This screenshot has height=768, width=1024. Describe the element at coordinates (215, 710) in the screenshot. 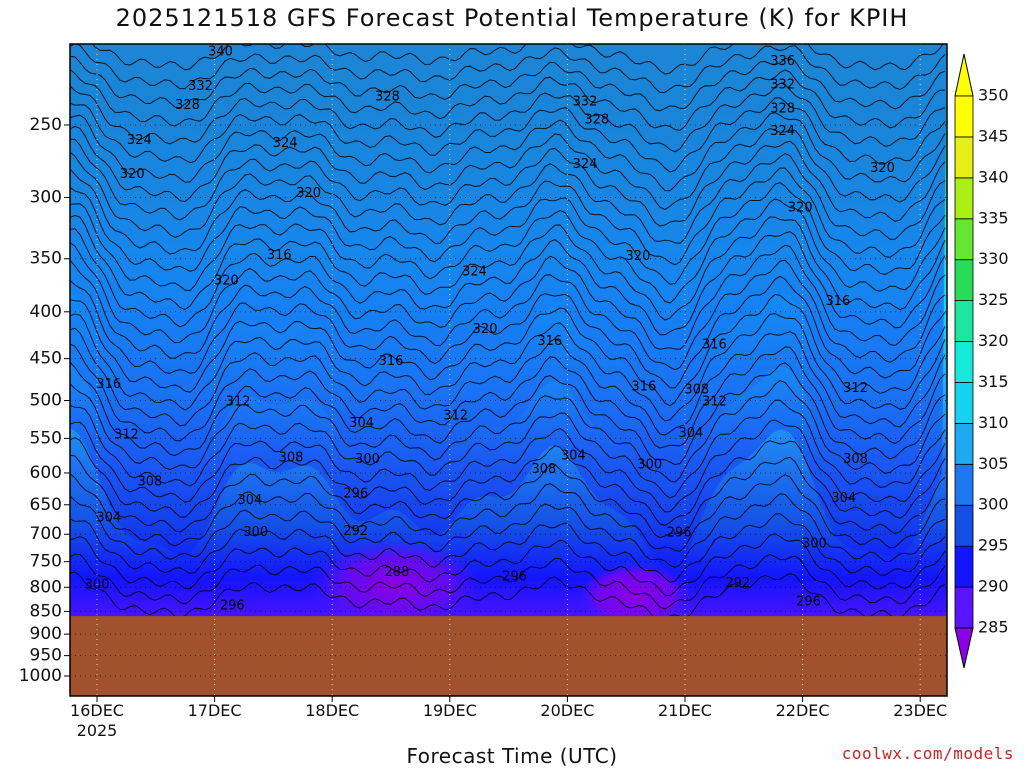

I see `x-tick-label: 17DEC` at that location.